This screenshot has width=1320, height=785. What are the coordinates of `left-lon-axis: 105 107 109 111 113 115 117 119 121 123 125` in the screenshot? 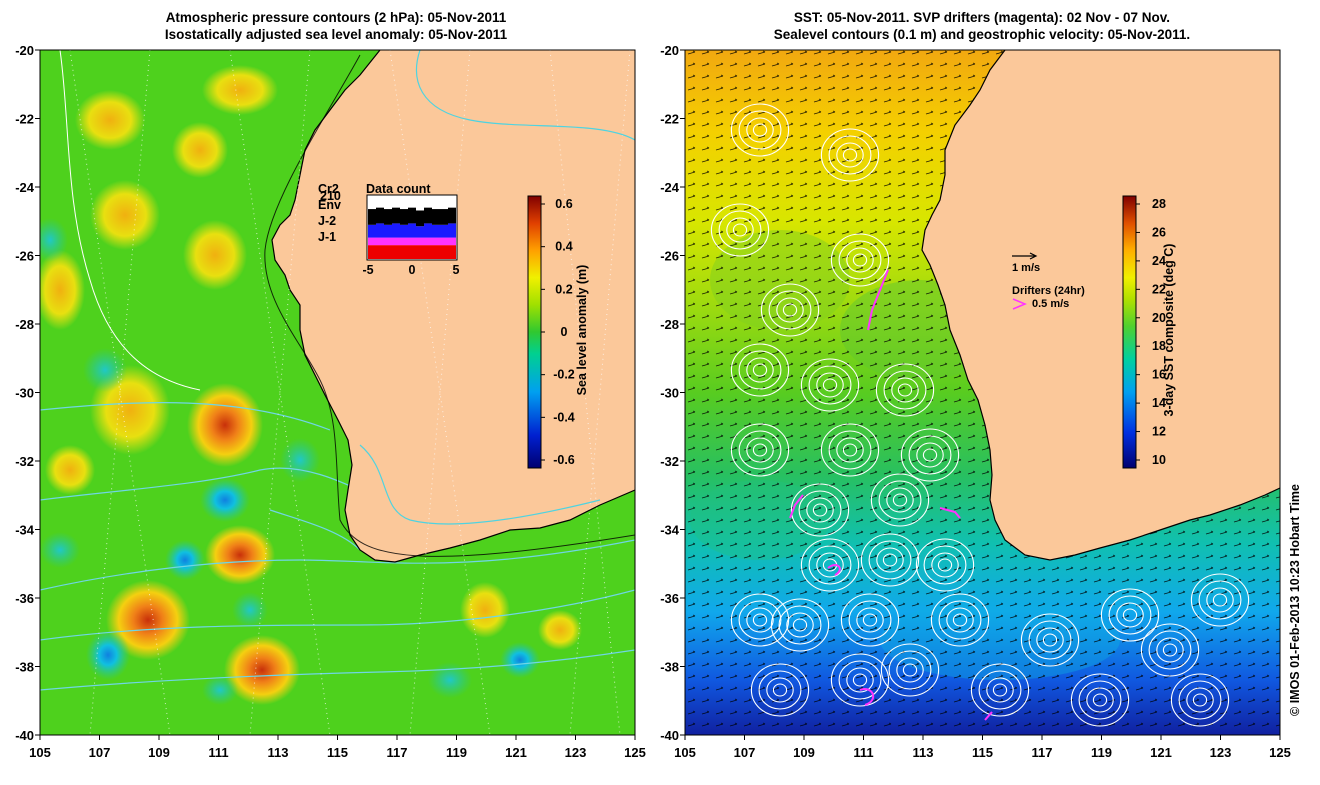 It's located at (337, 747).